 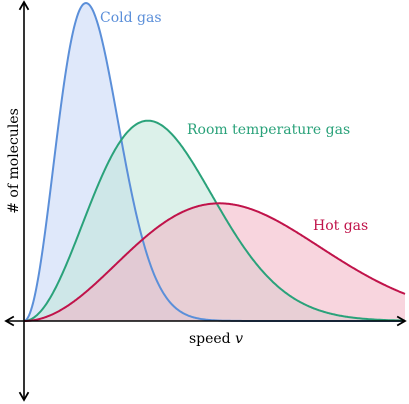 I want to click on x-axis-label: speed v, so click(x=216, y=339).